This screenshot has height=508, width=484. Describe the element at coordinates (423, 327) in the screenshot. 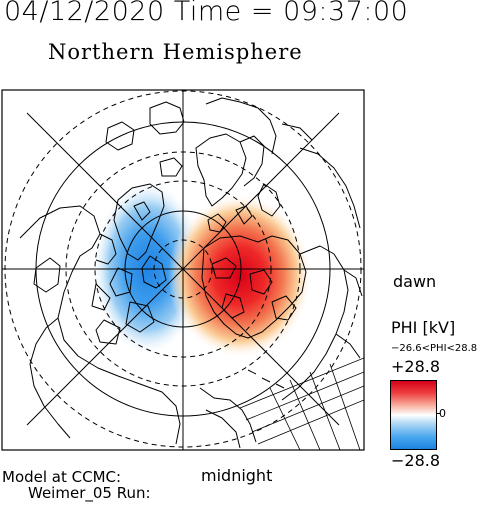

I see `colorbar-title: PHI [kV]` at that location.